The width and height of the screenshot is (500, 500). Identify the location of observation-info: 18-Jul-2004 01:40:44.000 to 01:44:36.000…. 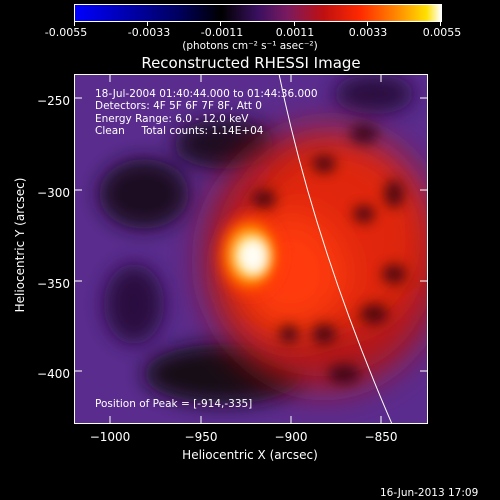
(206, 112).